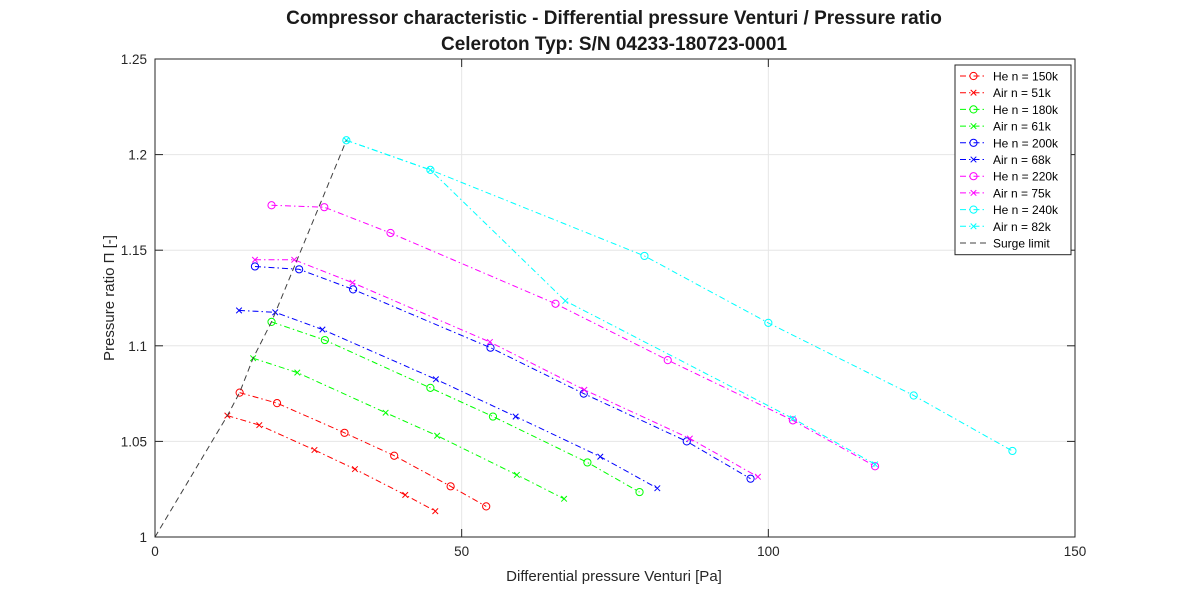 The height and width of the screenshot is (603, 1188). I want to click on legend-item: Air n = 61k, so click(1006, 127).